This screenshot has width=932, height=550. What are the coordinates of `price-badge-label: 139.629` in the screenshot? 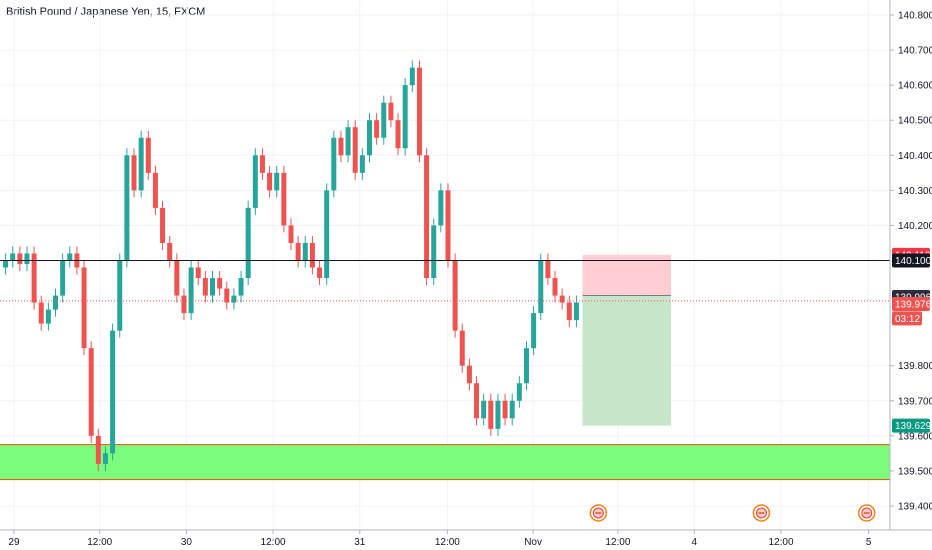 It's located at (913, 426).